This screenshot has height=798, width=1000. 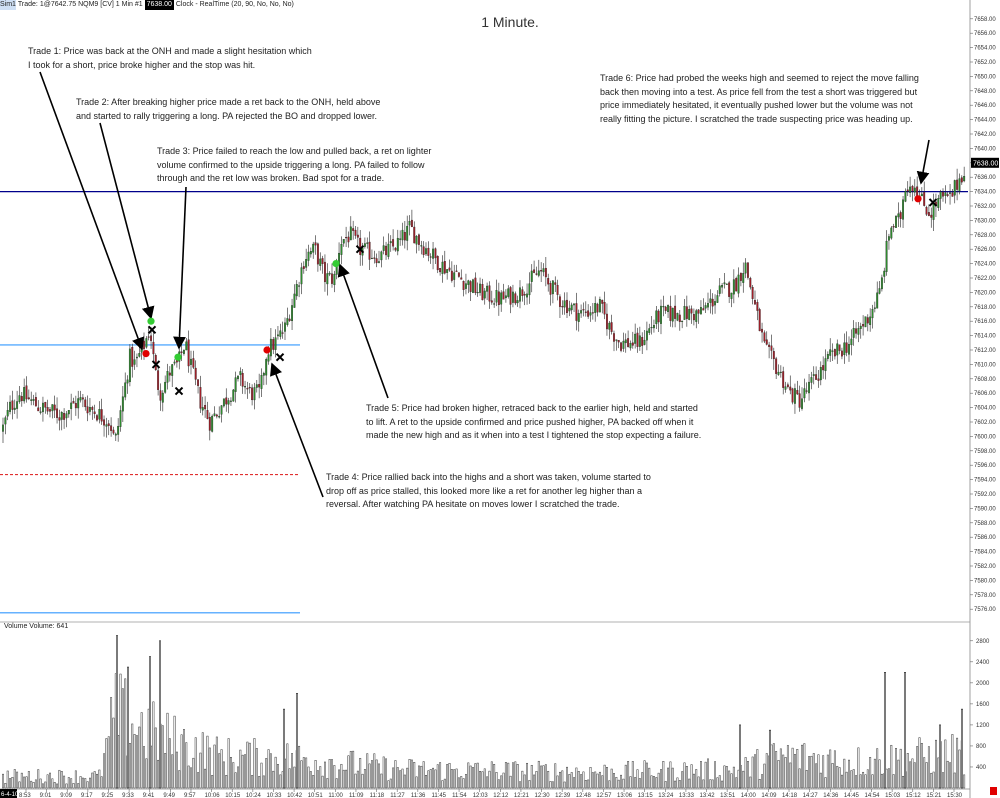 I want to click on price-tick-label: 7614.00, so click(x=985, y=337).